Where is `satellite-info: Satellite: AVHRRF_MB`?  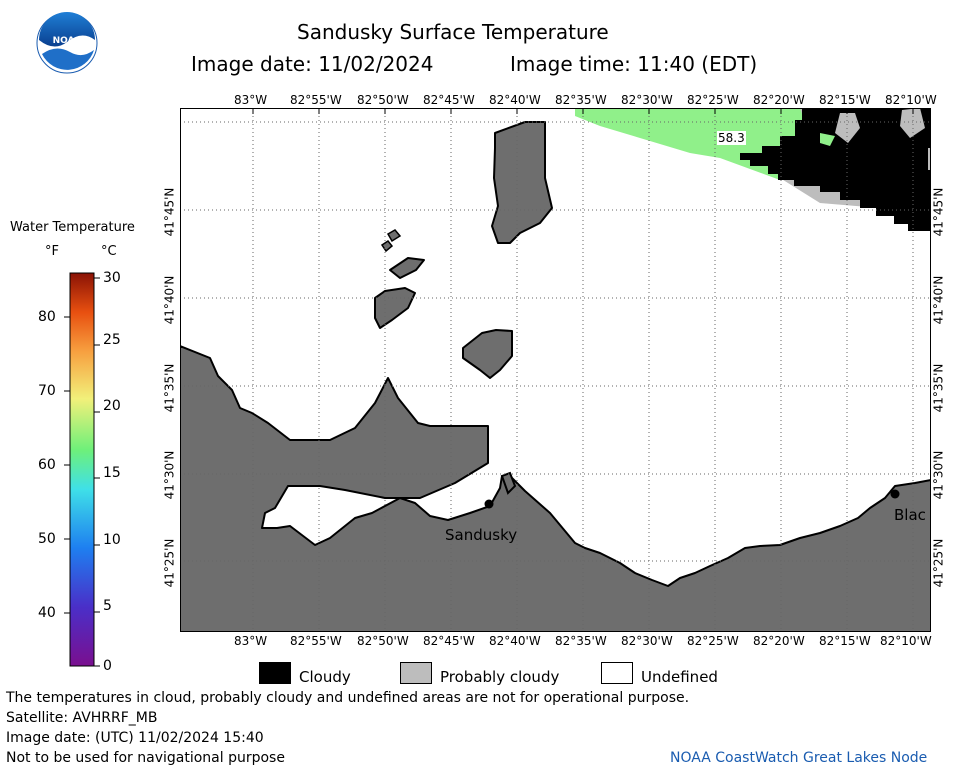
satellite-info: Satellite: AVHRRF_MB is located at coordinates (82, 718).